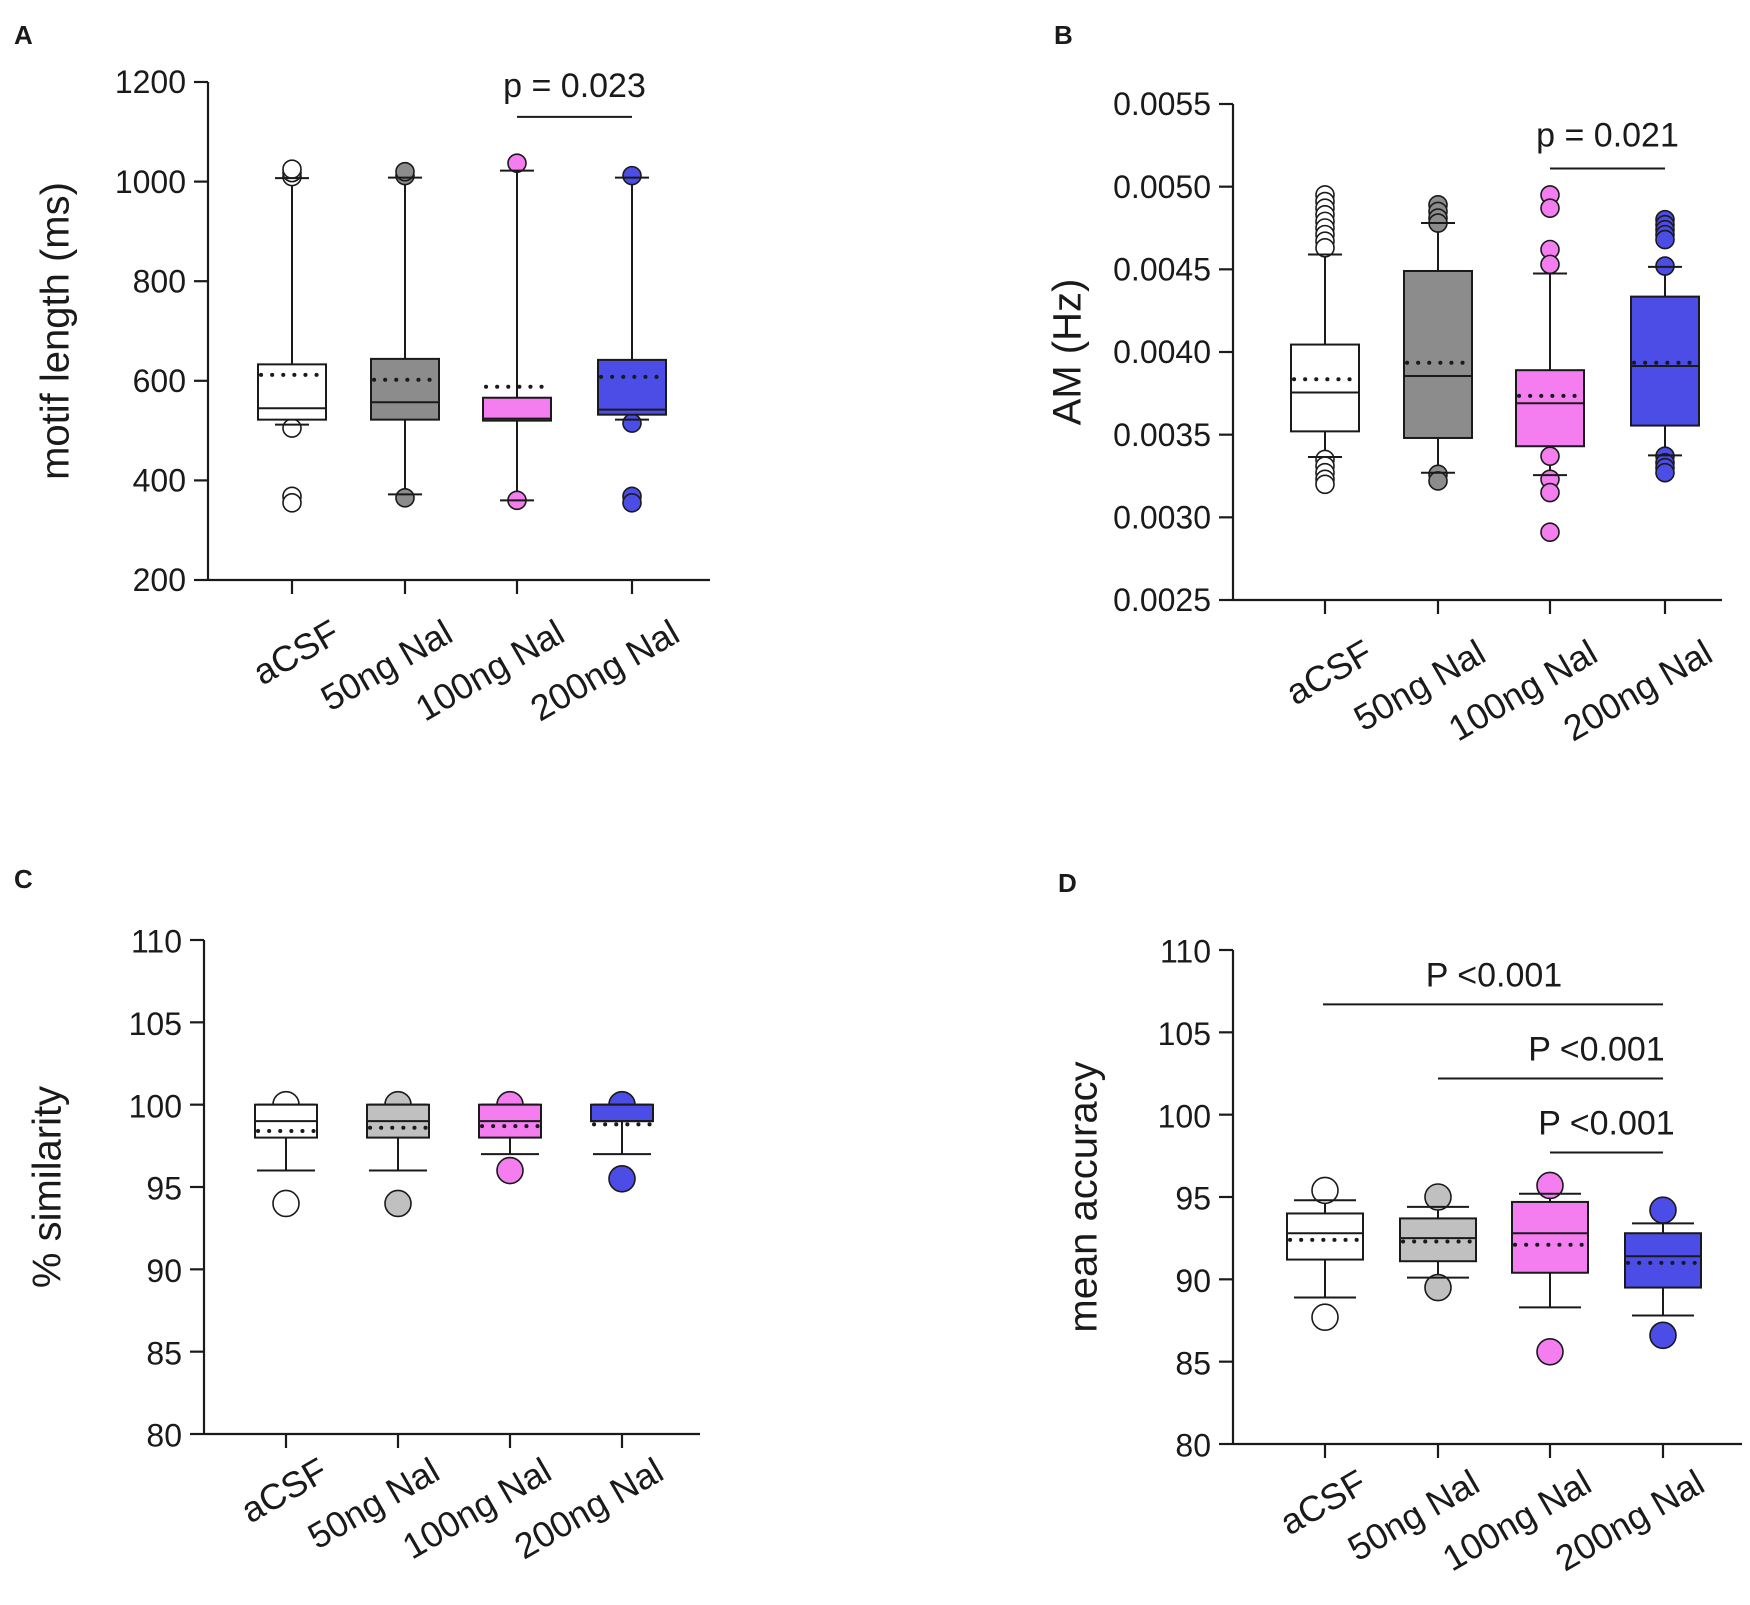  Describe the element at coordinates (159, 580) in the screenshot. I see `y-tick-label: 200` at that location.